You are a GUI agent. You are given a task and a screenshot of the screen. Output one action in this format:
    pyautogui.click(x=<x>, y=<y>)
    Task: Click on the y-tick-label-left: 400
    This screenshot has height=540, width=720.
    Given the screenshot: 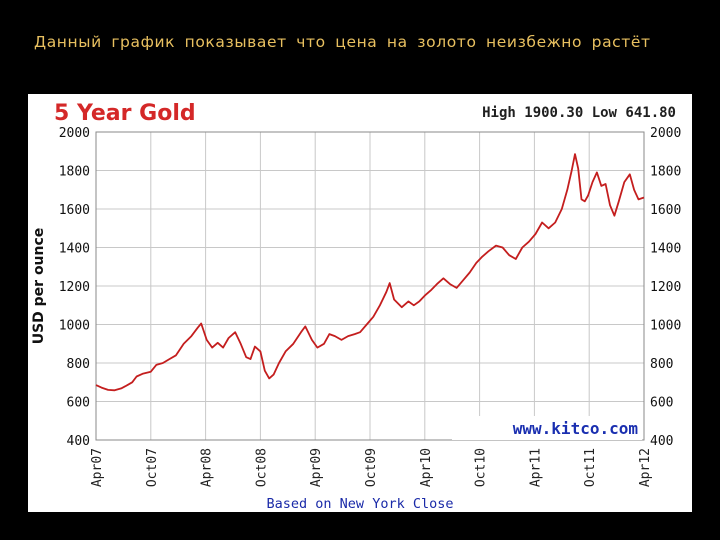 What is the action you would take?
    pyautogui.click(x=78, y=441)
    